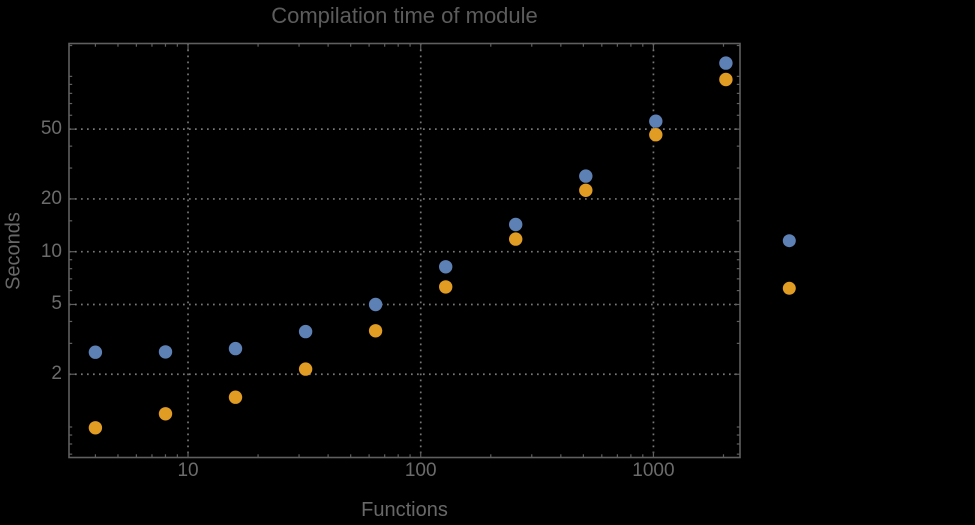  Describe the element at coordinates (188, 470) in the screenshot. I see `x-tick-label-10: 10` at that location.